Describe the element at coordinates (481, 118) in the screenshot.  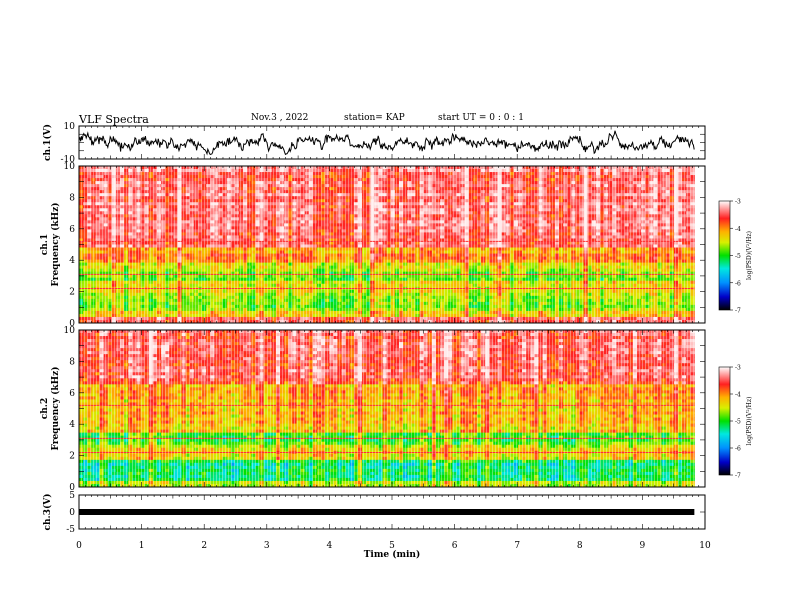
I see `start-time-label: start UT = 0 : 0 : 1` at that location.